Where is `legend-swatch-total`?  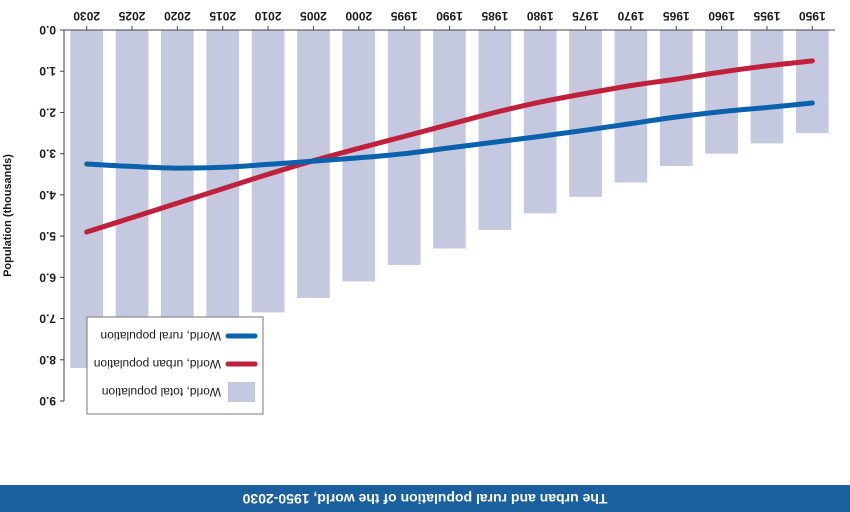
legend-swatch-total is located at coordinates (241, 392).